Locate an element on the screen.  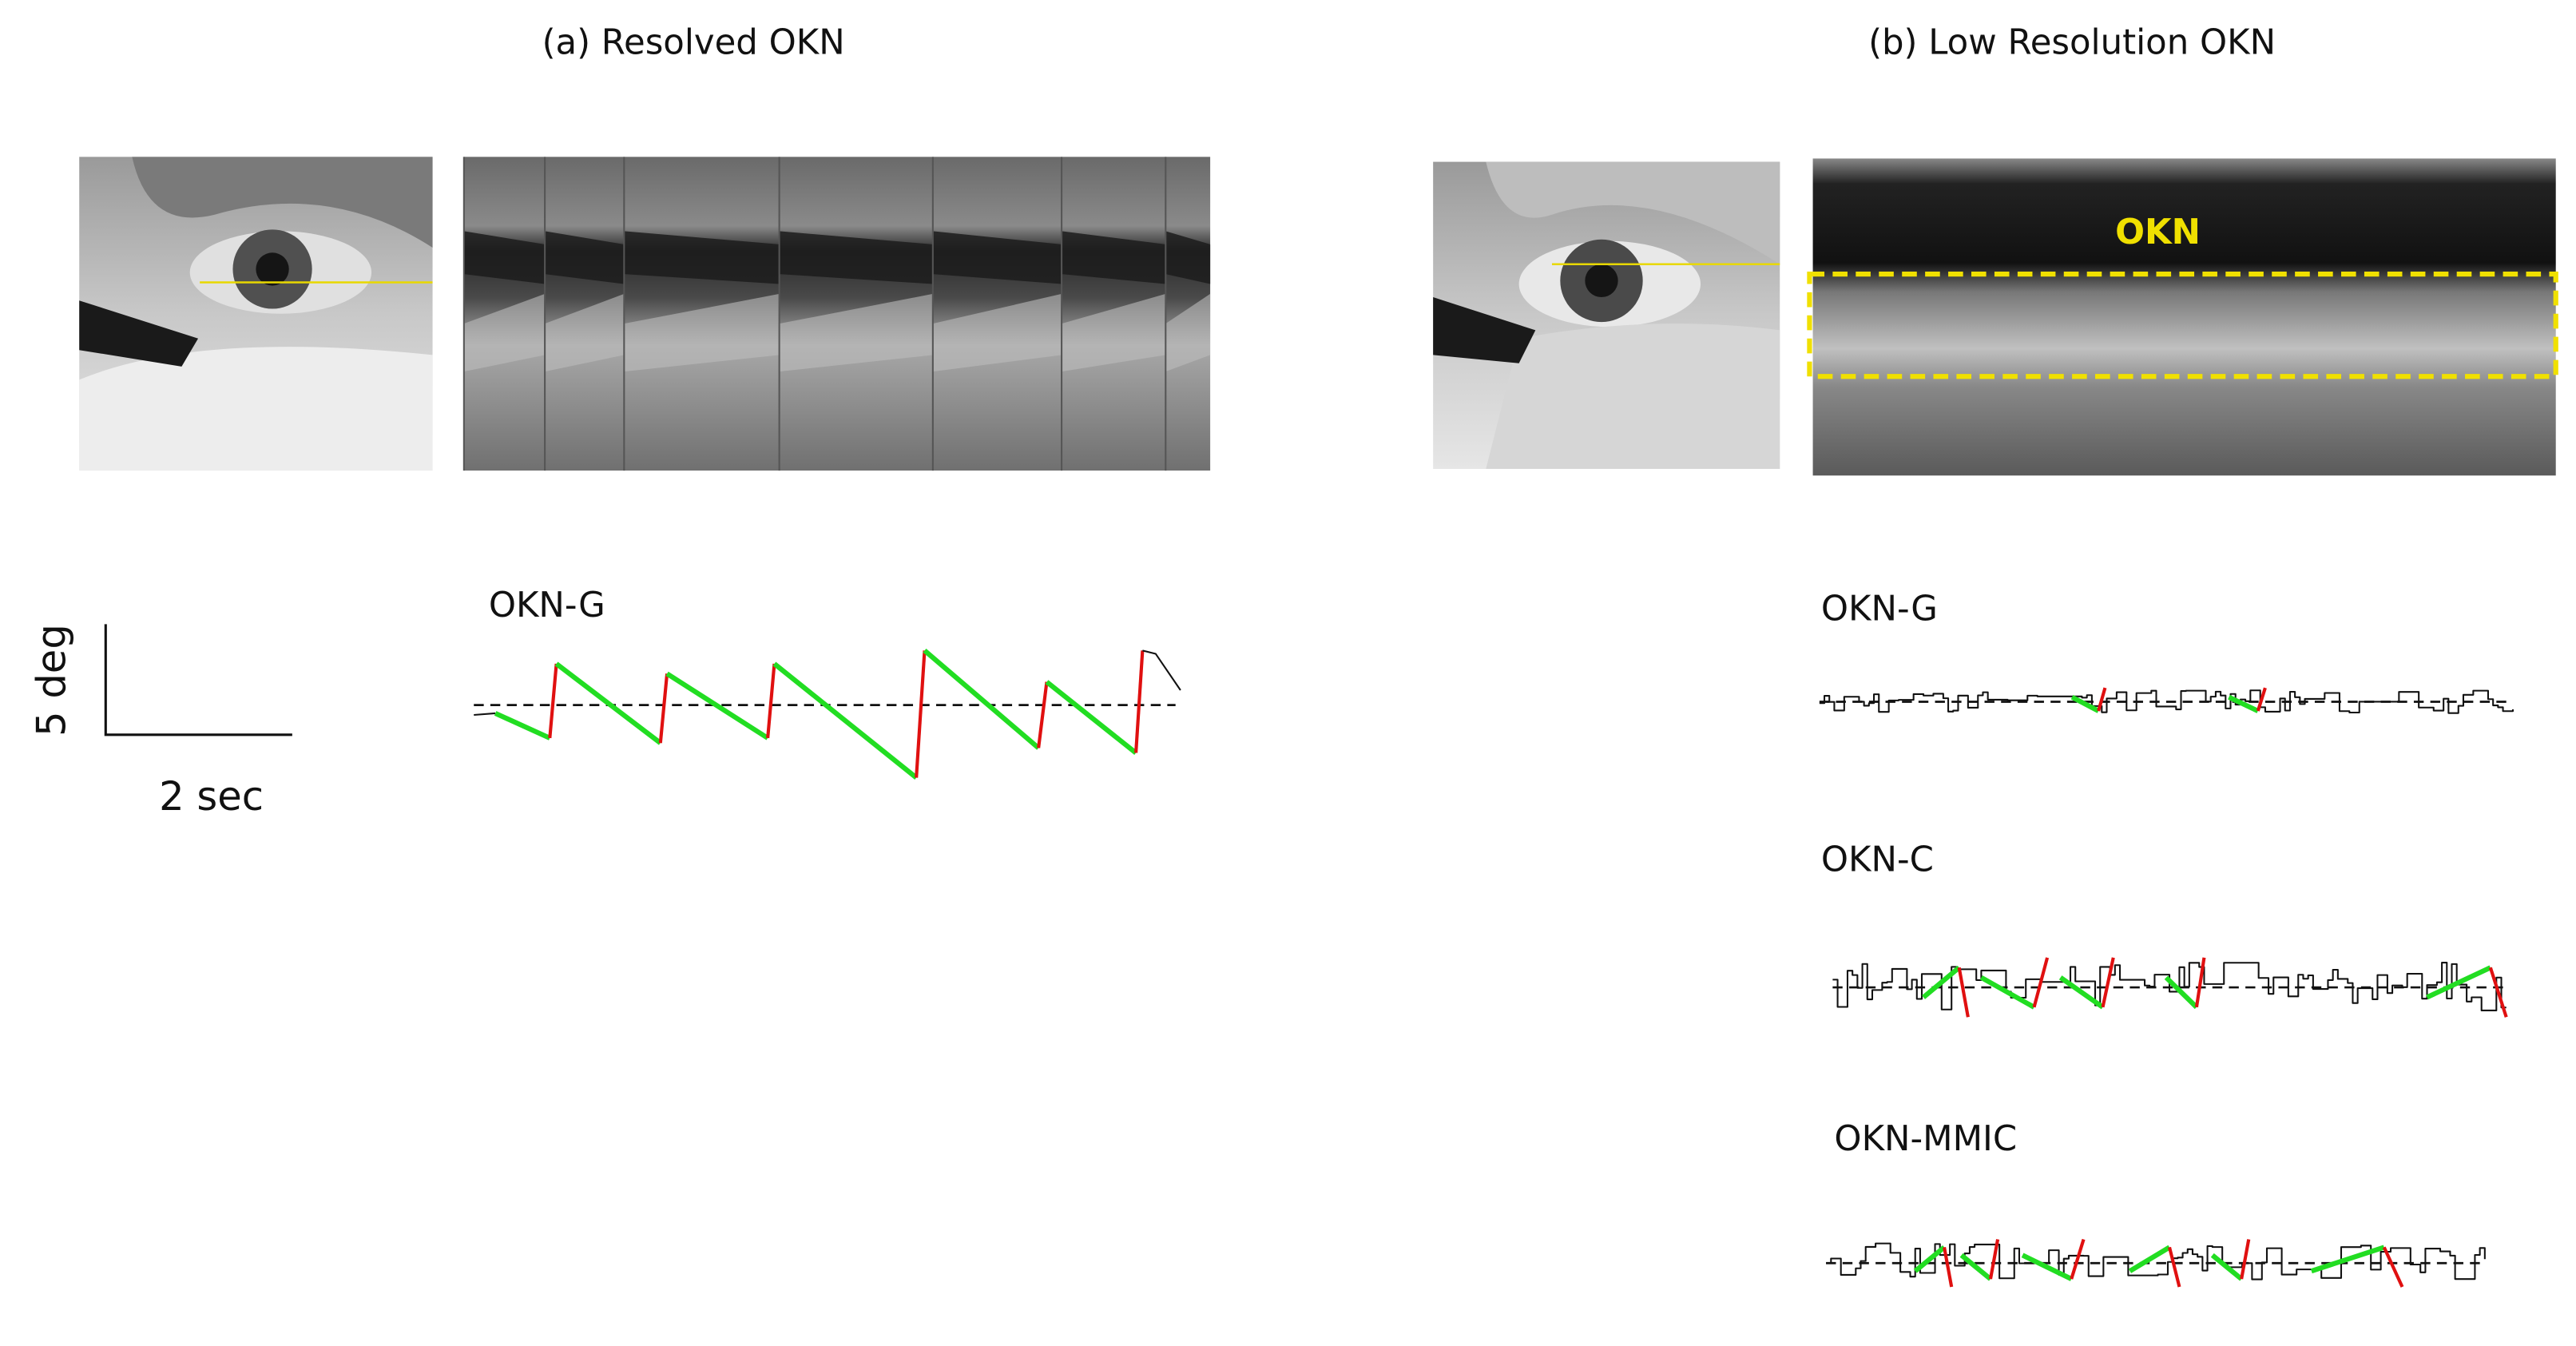
scale-bar is located at coordinates (198, 680).